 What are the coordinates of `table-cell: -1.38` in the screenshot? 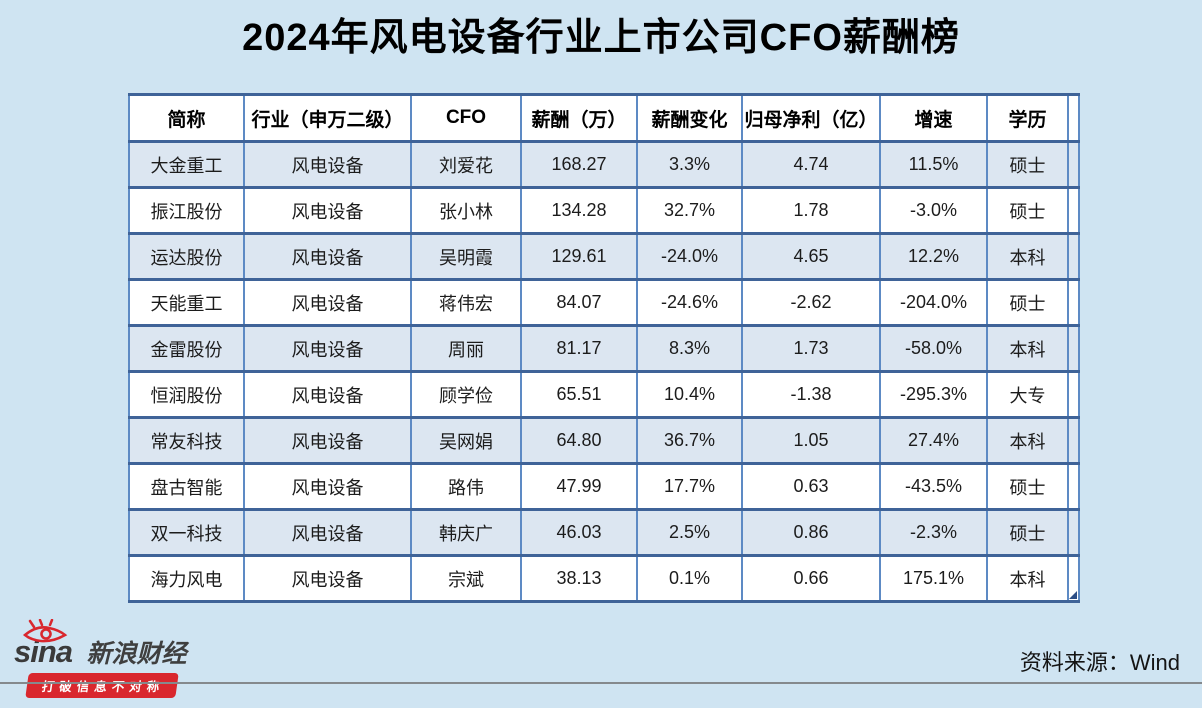 It's located at (811, 394).